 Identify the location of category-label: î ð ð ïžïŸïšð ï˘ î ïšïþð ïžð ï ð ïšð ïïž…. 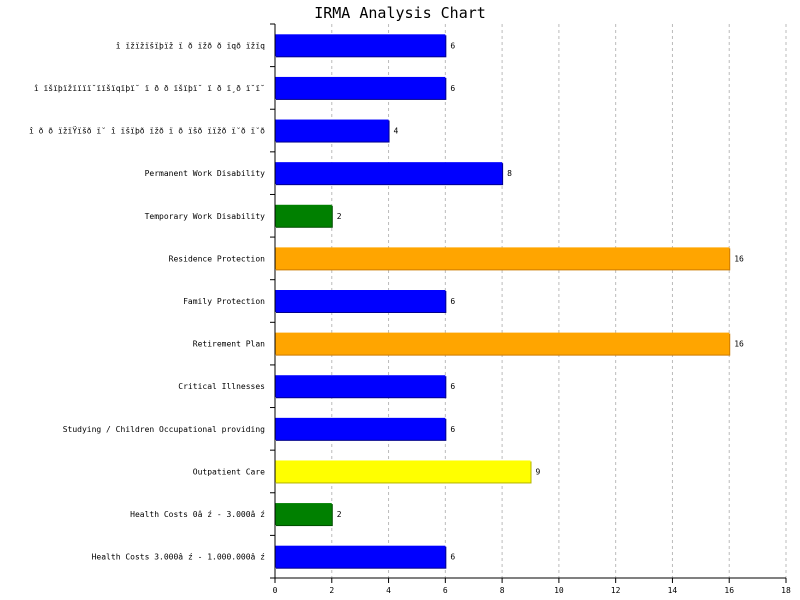
(147, 131).